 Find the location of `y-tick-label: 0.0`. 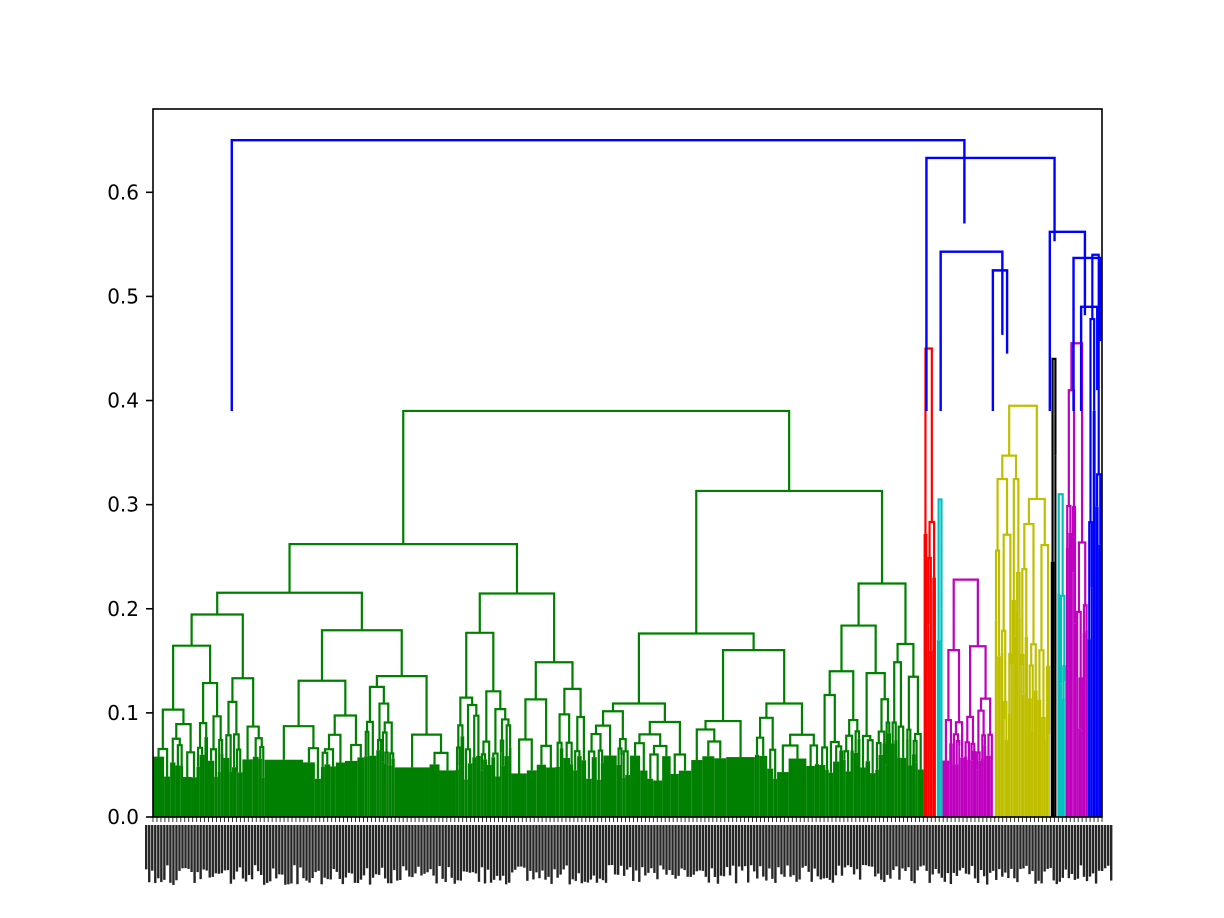

y-tick-label: 0.0 is located at coordinates (123, 817).